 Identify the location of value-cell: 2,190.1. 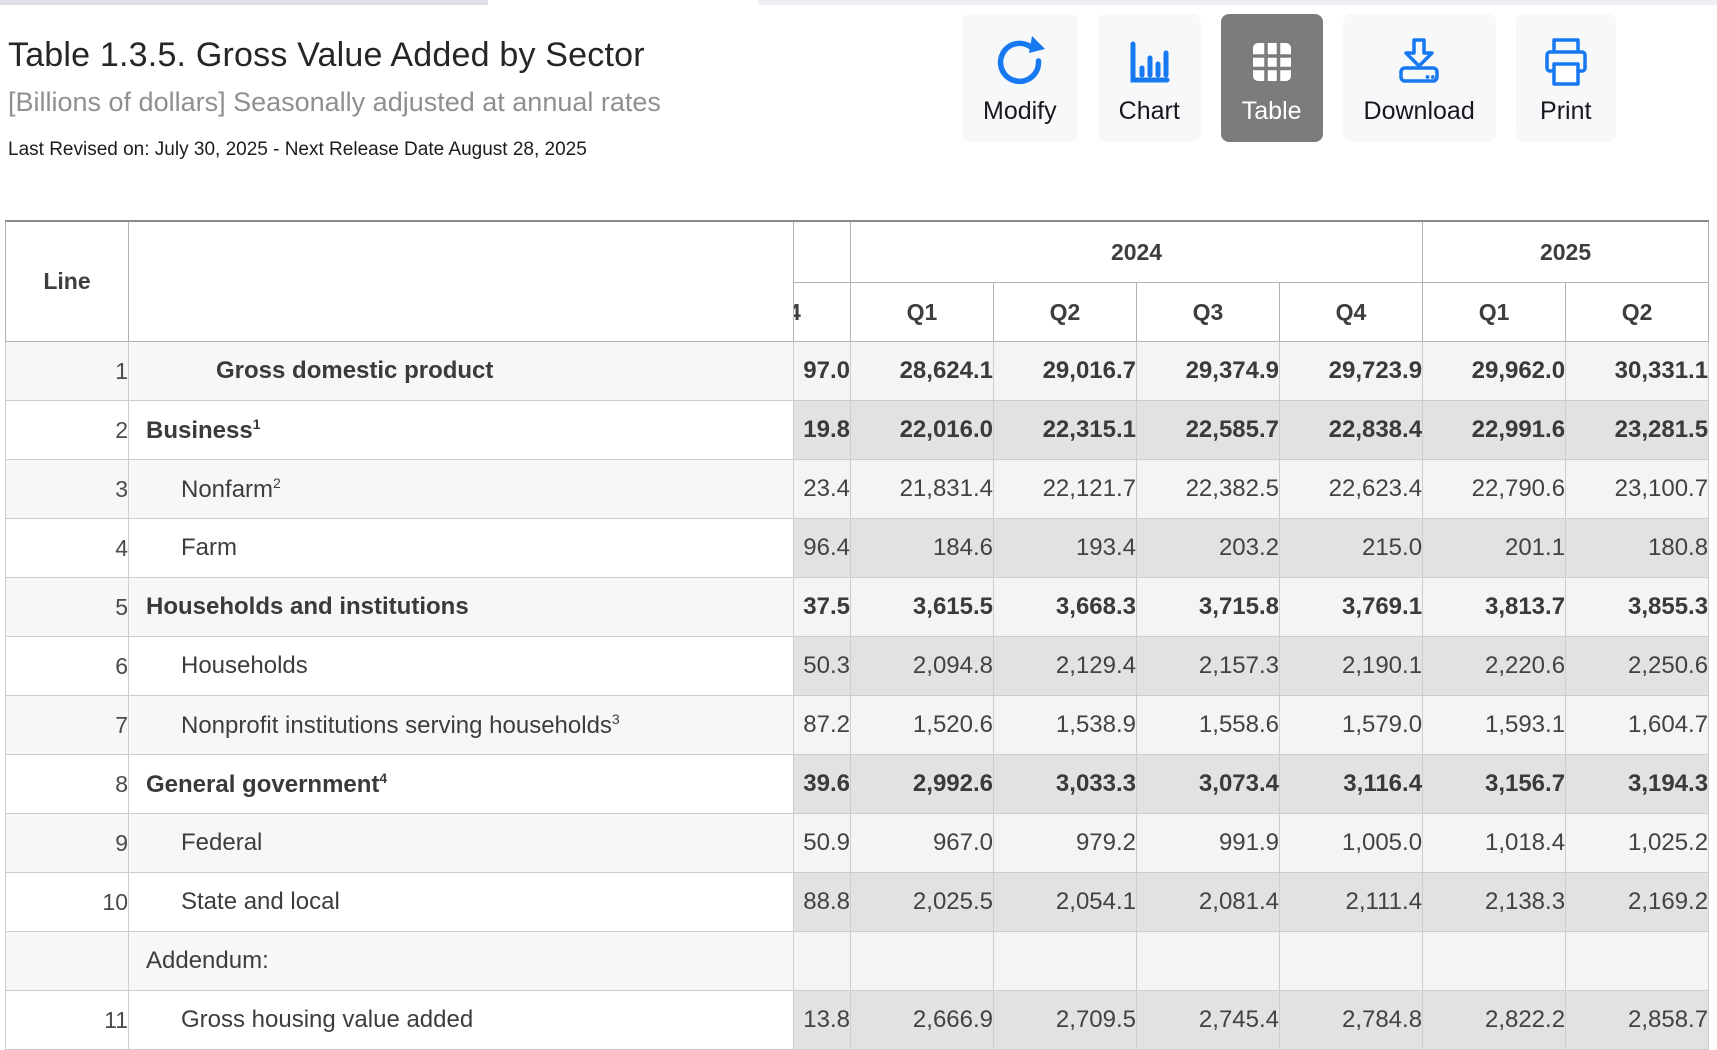
(1351, 666).